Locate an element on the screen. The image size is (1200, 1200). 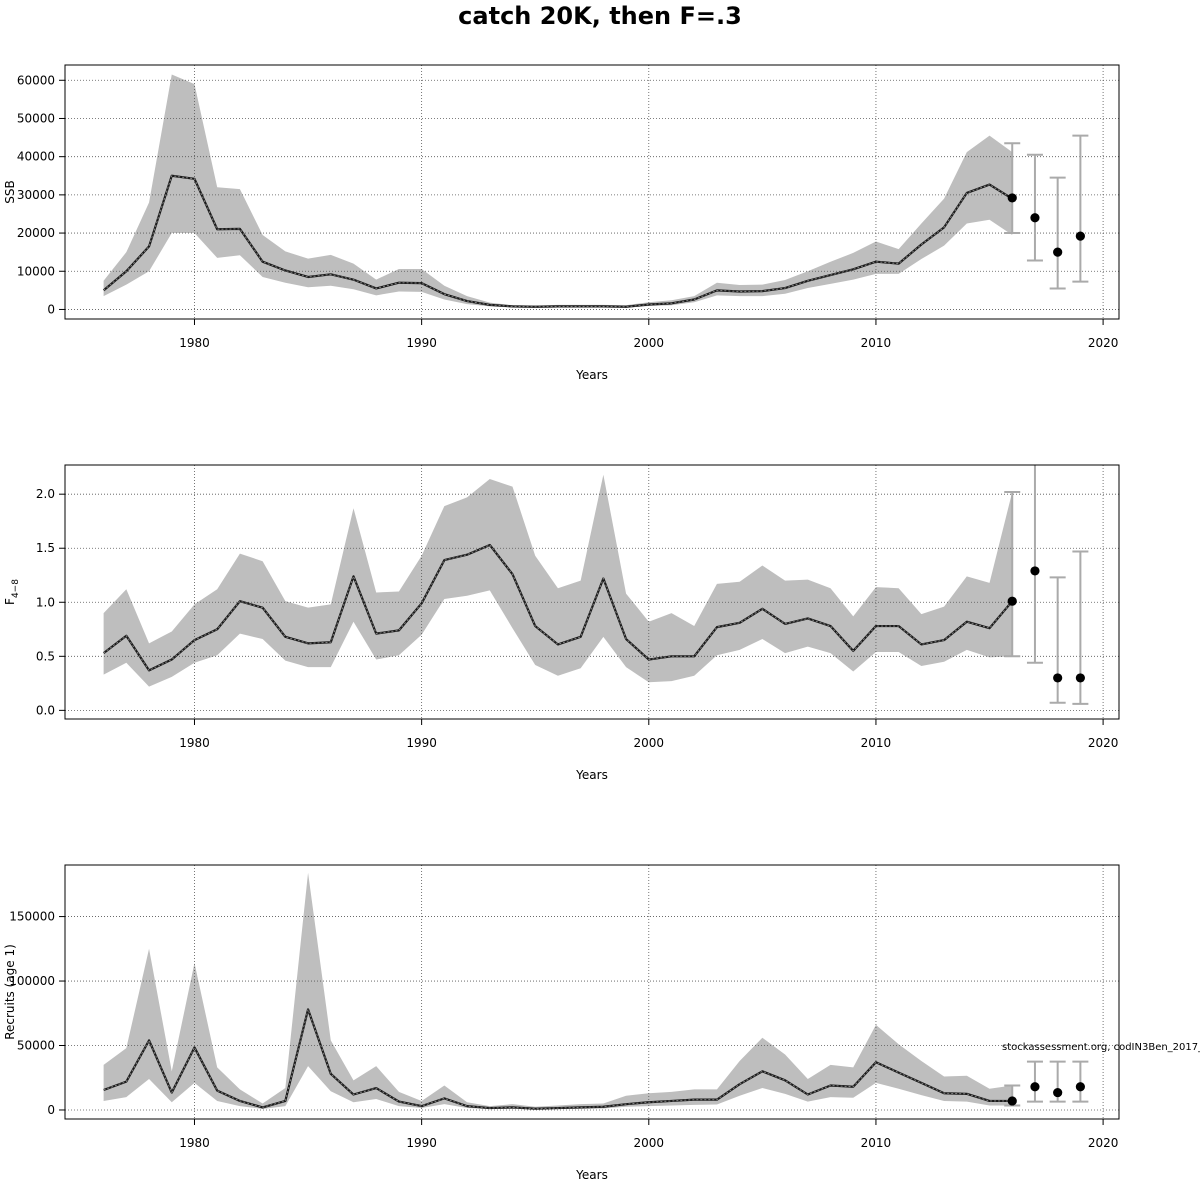
y-tick-label: 10000 is located at coordinates (36, 271).